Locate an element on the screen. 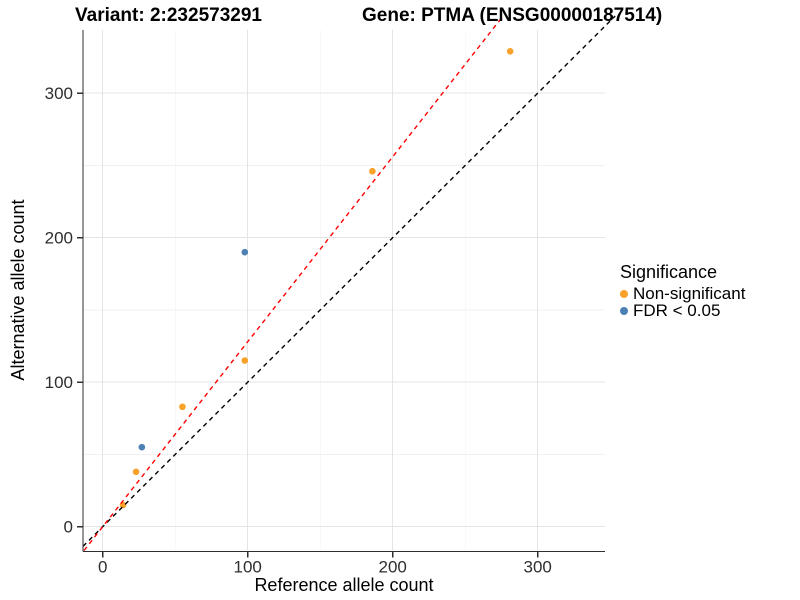 The width and height of the screenshot is (800, 600). y-tick-label: 300 is located at coordinates (59, 93).